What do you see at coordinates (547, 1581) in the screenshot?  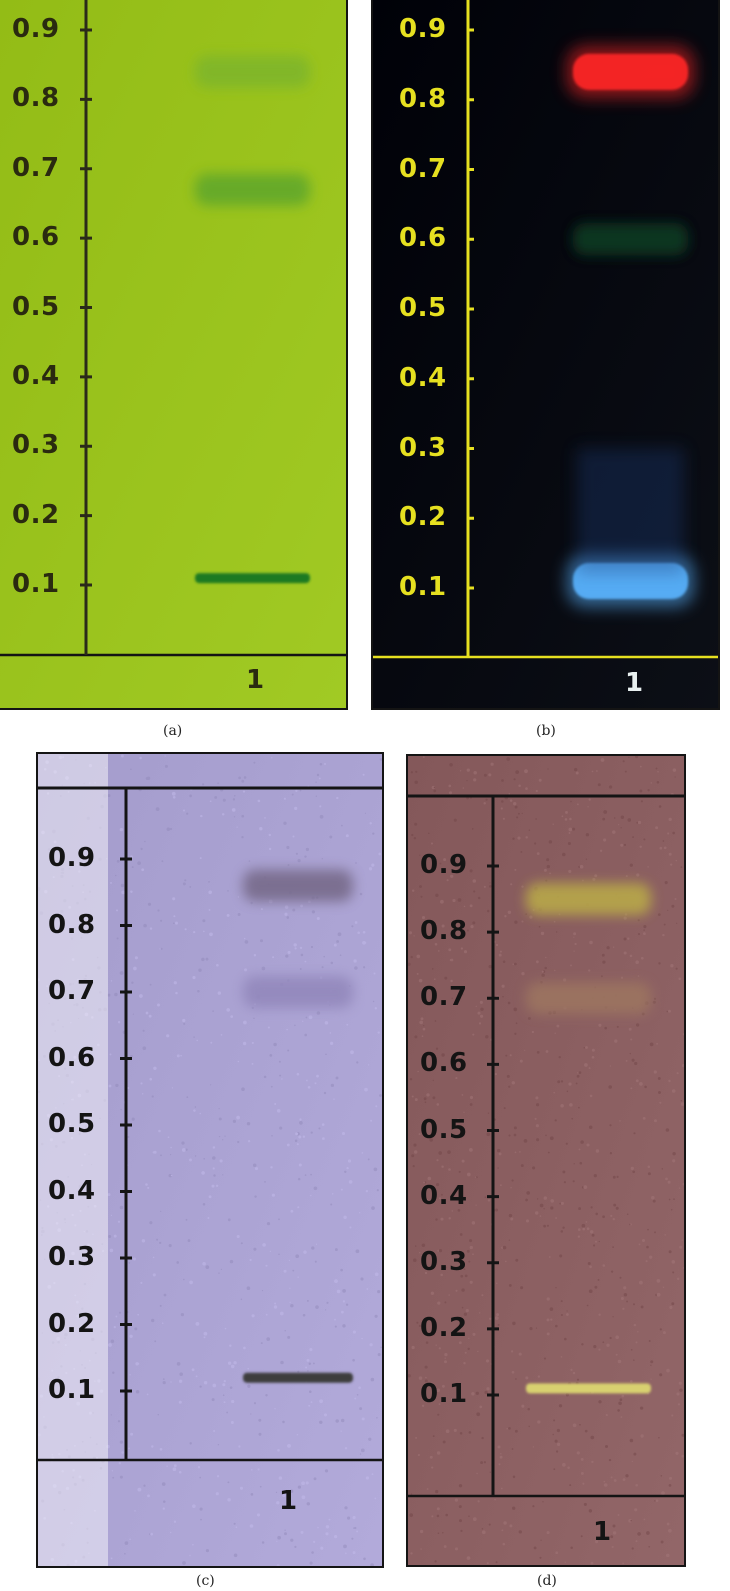 I see `caption-d: (d)` at bounding box center [547, 1581].